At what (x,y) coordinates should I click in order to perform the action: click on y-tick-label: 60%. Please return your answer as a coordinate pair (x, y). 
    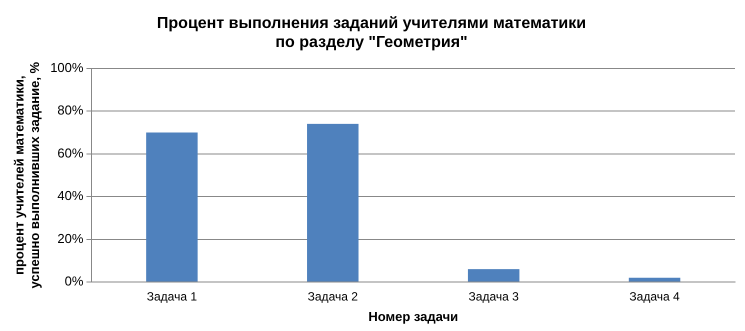
    Looking at the image, I should click on (70, 152).